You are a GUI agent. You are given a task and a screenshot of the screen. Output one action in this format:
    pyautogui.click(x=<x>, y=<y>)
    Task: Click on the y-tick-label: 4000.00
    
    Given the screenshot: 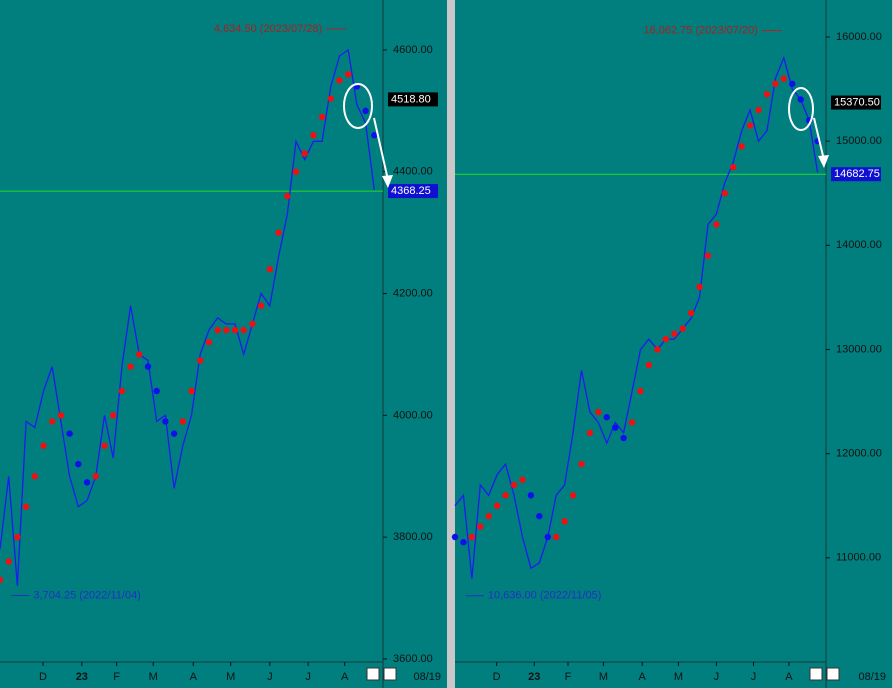 What is the action you would take?
    pyautogui.click(x=413, y=415)
    